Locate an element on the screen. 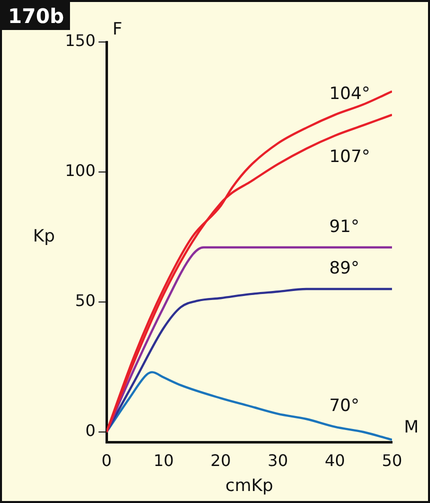 The image size is (430, 503). y-tick-label: 50 is located at coordinates (85, 300).